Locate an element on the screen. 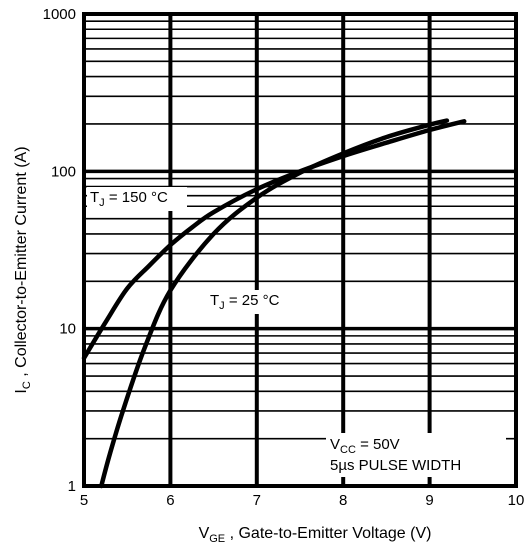 The height and width of the screenshot is (548, 530). series-25c-label-background is located at coordinates (251, 302).